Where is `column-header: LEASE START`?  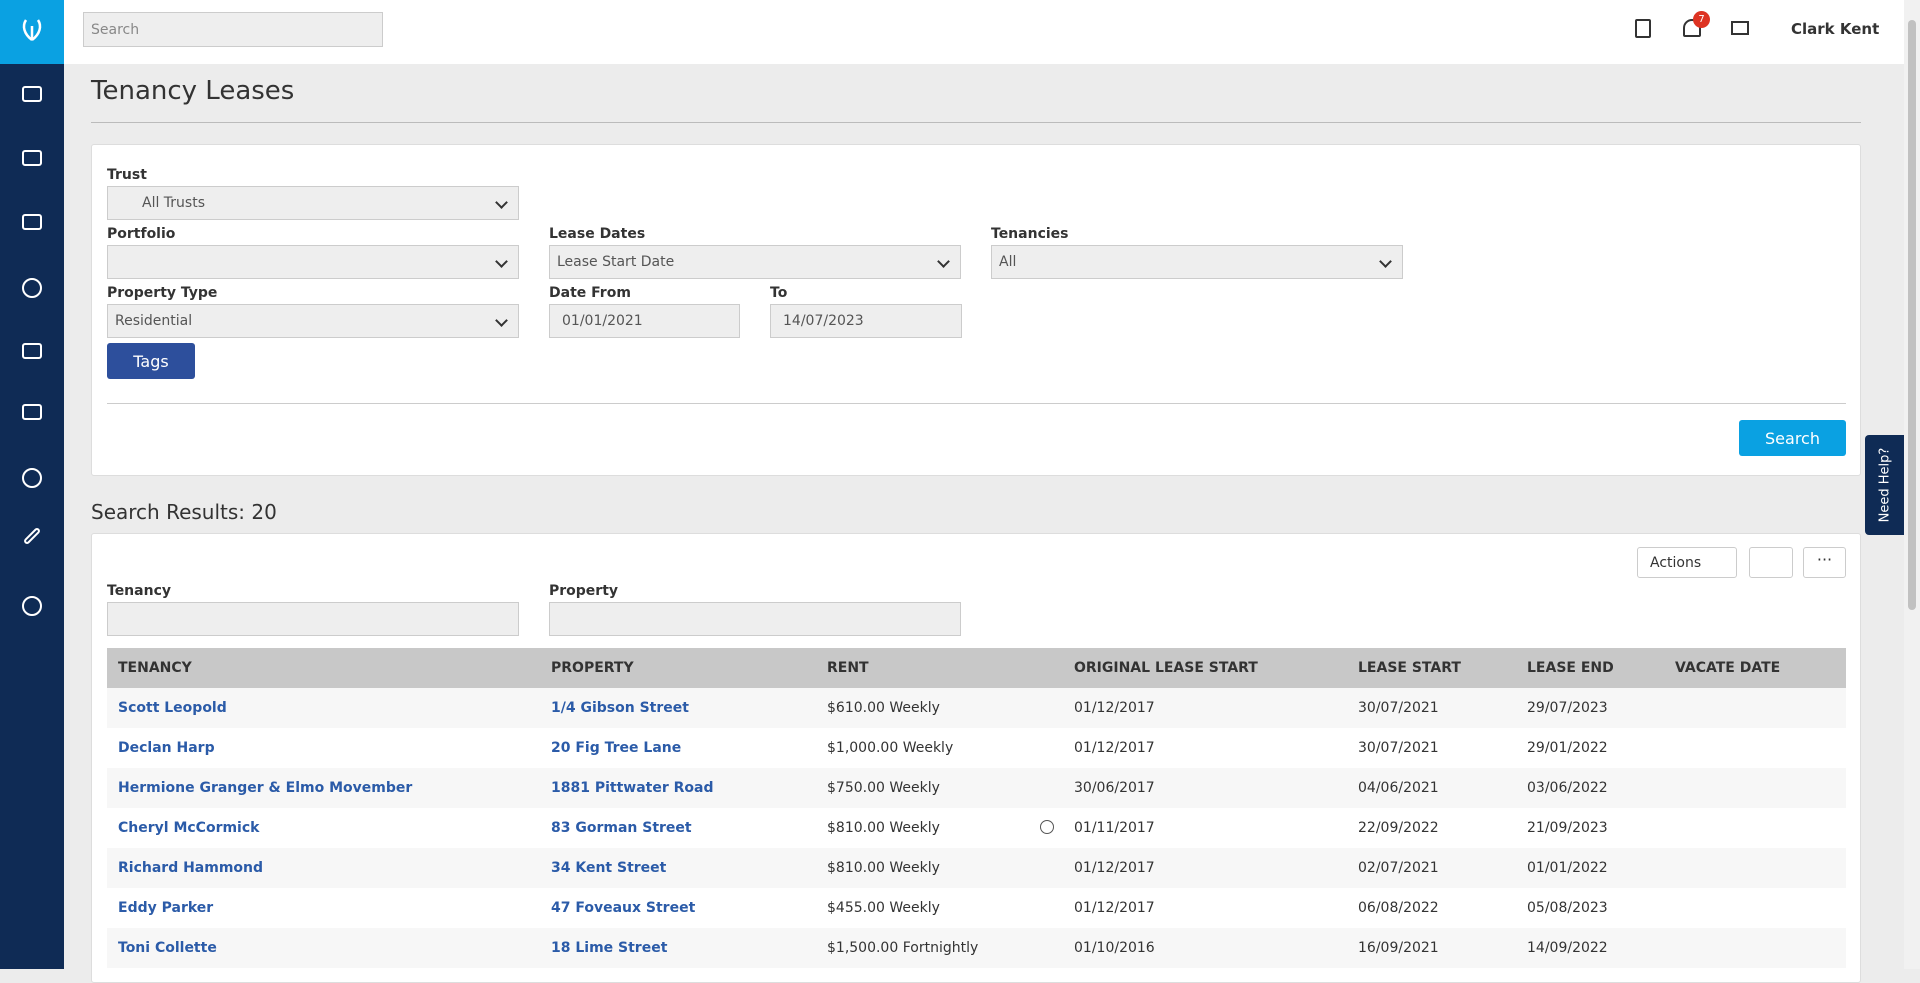 column-header: LEASE START is located at coordinates (1409, 668).